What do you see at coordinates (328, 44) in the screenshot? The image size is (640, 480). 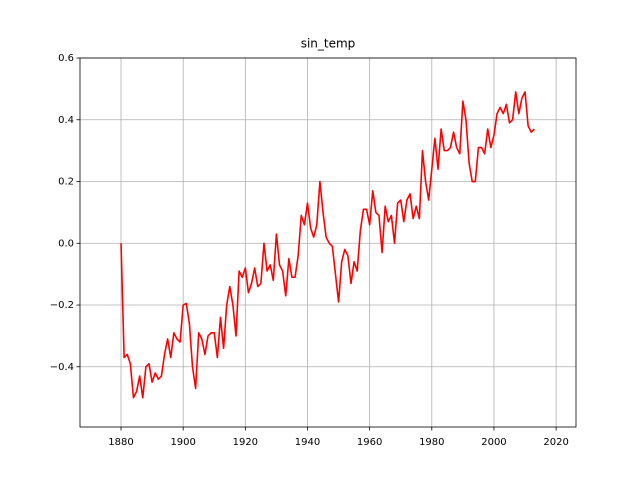 I see `chart-title: sin_temp` at bounding box center [328, 44].